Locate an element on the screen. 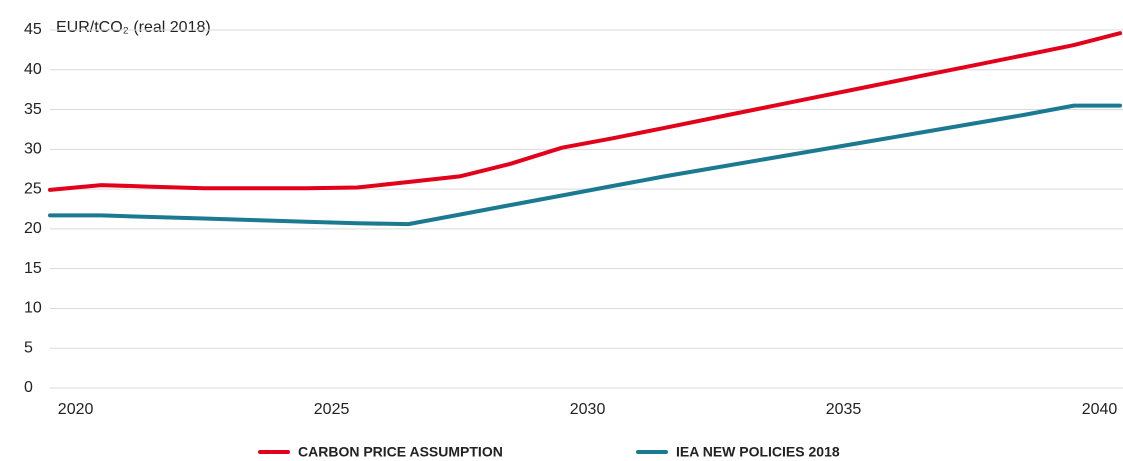  y-tick-label: 20 is located at coordinates (33, 228).